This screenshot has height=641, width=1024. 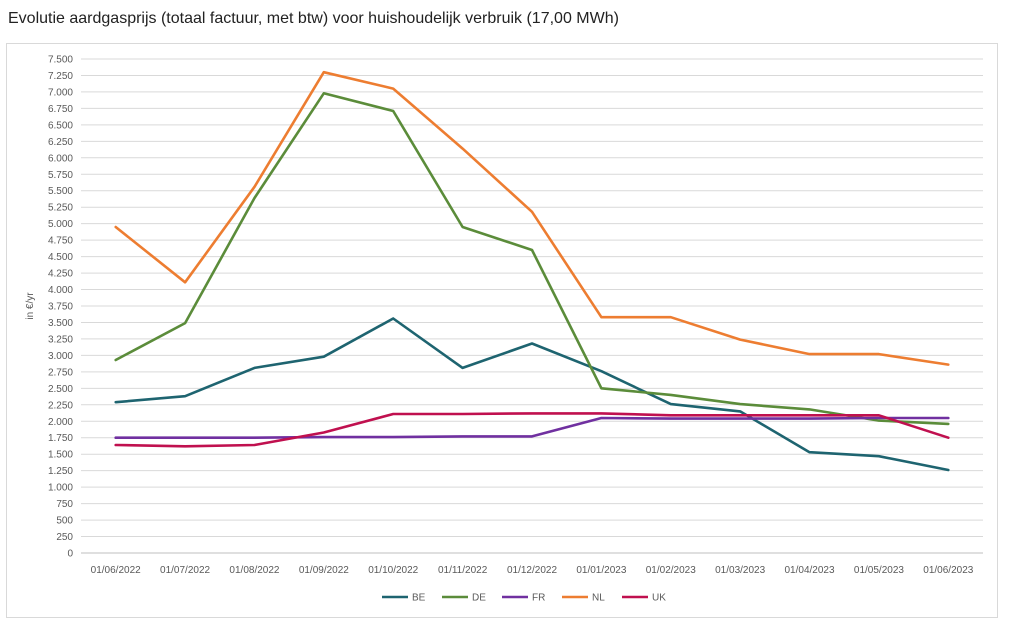 What do you see at coordinates (810, 570) in the screenshot?
I see `x-tick-label: 01/04/2023` at bounding box center [810, 570].